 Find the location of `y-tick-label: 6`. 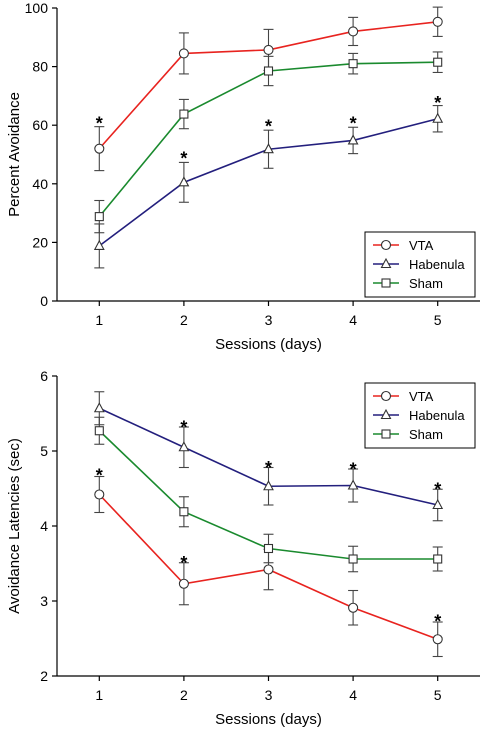

y-tick-label: 6 is located at coordinates (44, 376).